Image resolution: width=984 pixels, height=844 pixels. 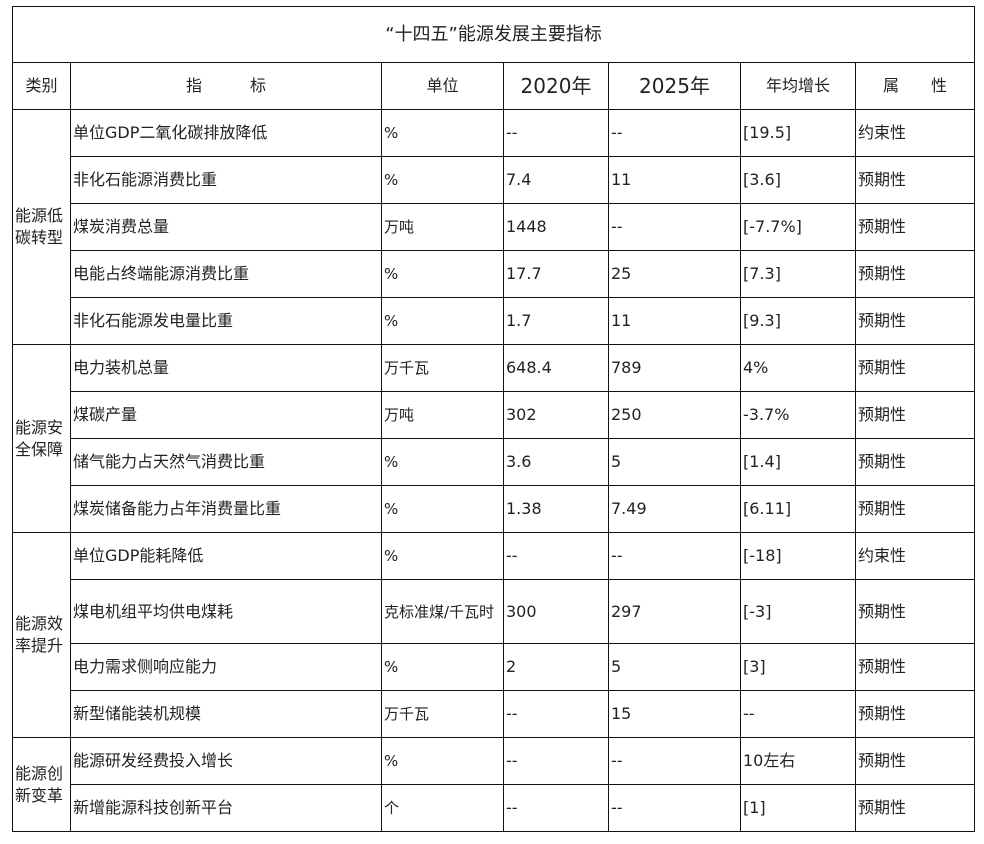 What do you see at coordinates (798, 86) in the screenshot?
I see `header-growth: 年均增长` at bounding box center [798, 86].